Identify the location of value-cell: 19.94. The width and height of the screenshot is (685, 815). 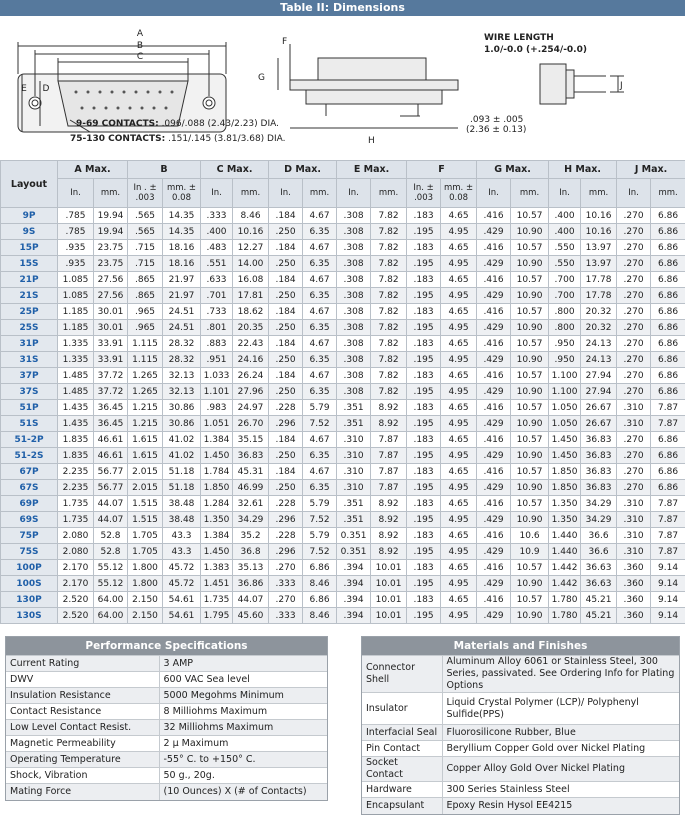
(111, 216).